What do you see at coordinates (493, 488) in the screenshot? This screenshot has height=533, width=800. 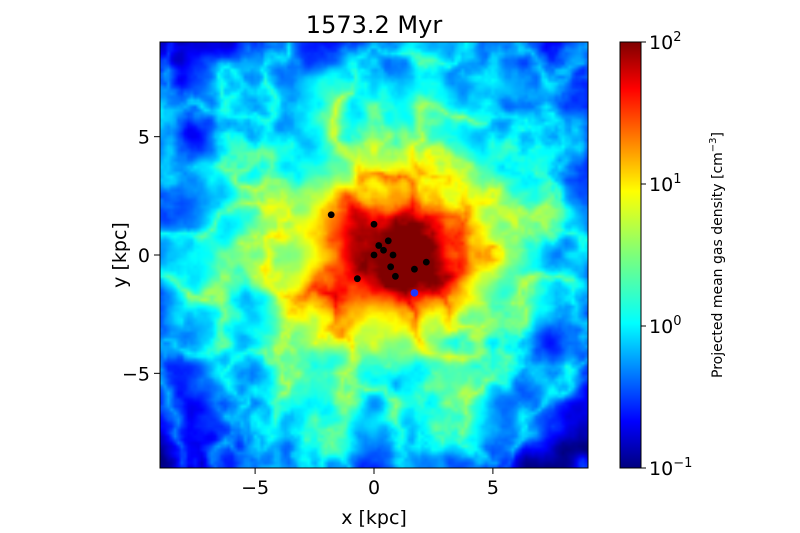 I see `x-tick-label: 5` at bounding box center [493, 488].